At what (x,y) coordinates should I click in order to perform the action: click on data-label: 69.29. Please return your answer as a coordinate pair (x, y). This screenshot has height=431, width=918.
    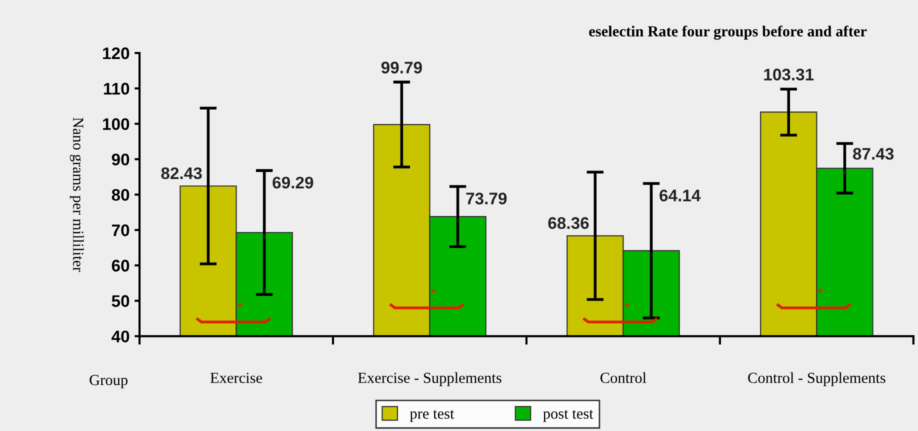
    Looking at the image, I should click on (293, 182).